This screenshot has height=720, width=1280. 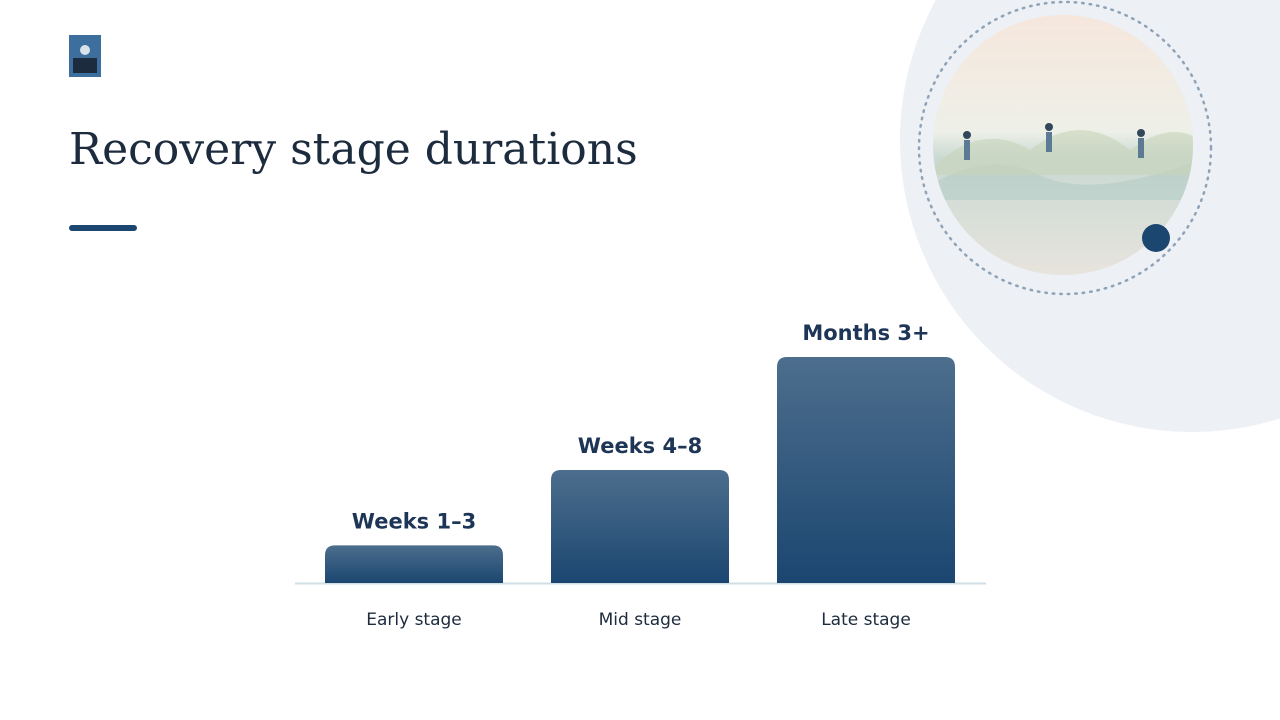 I want to click on x-tick-label: Early stage, so click(x=414, y=620).